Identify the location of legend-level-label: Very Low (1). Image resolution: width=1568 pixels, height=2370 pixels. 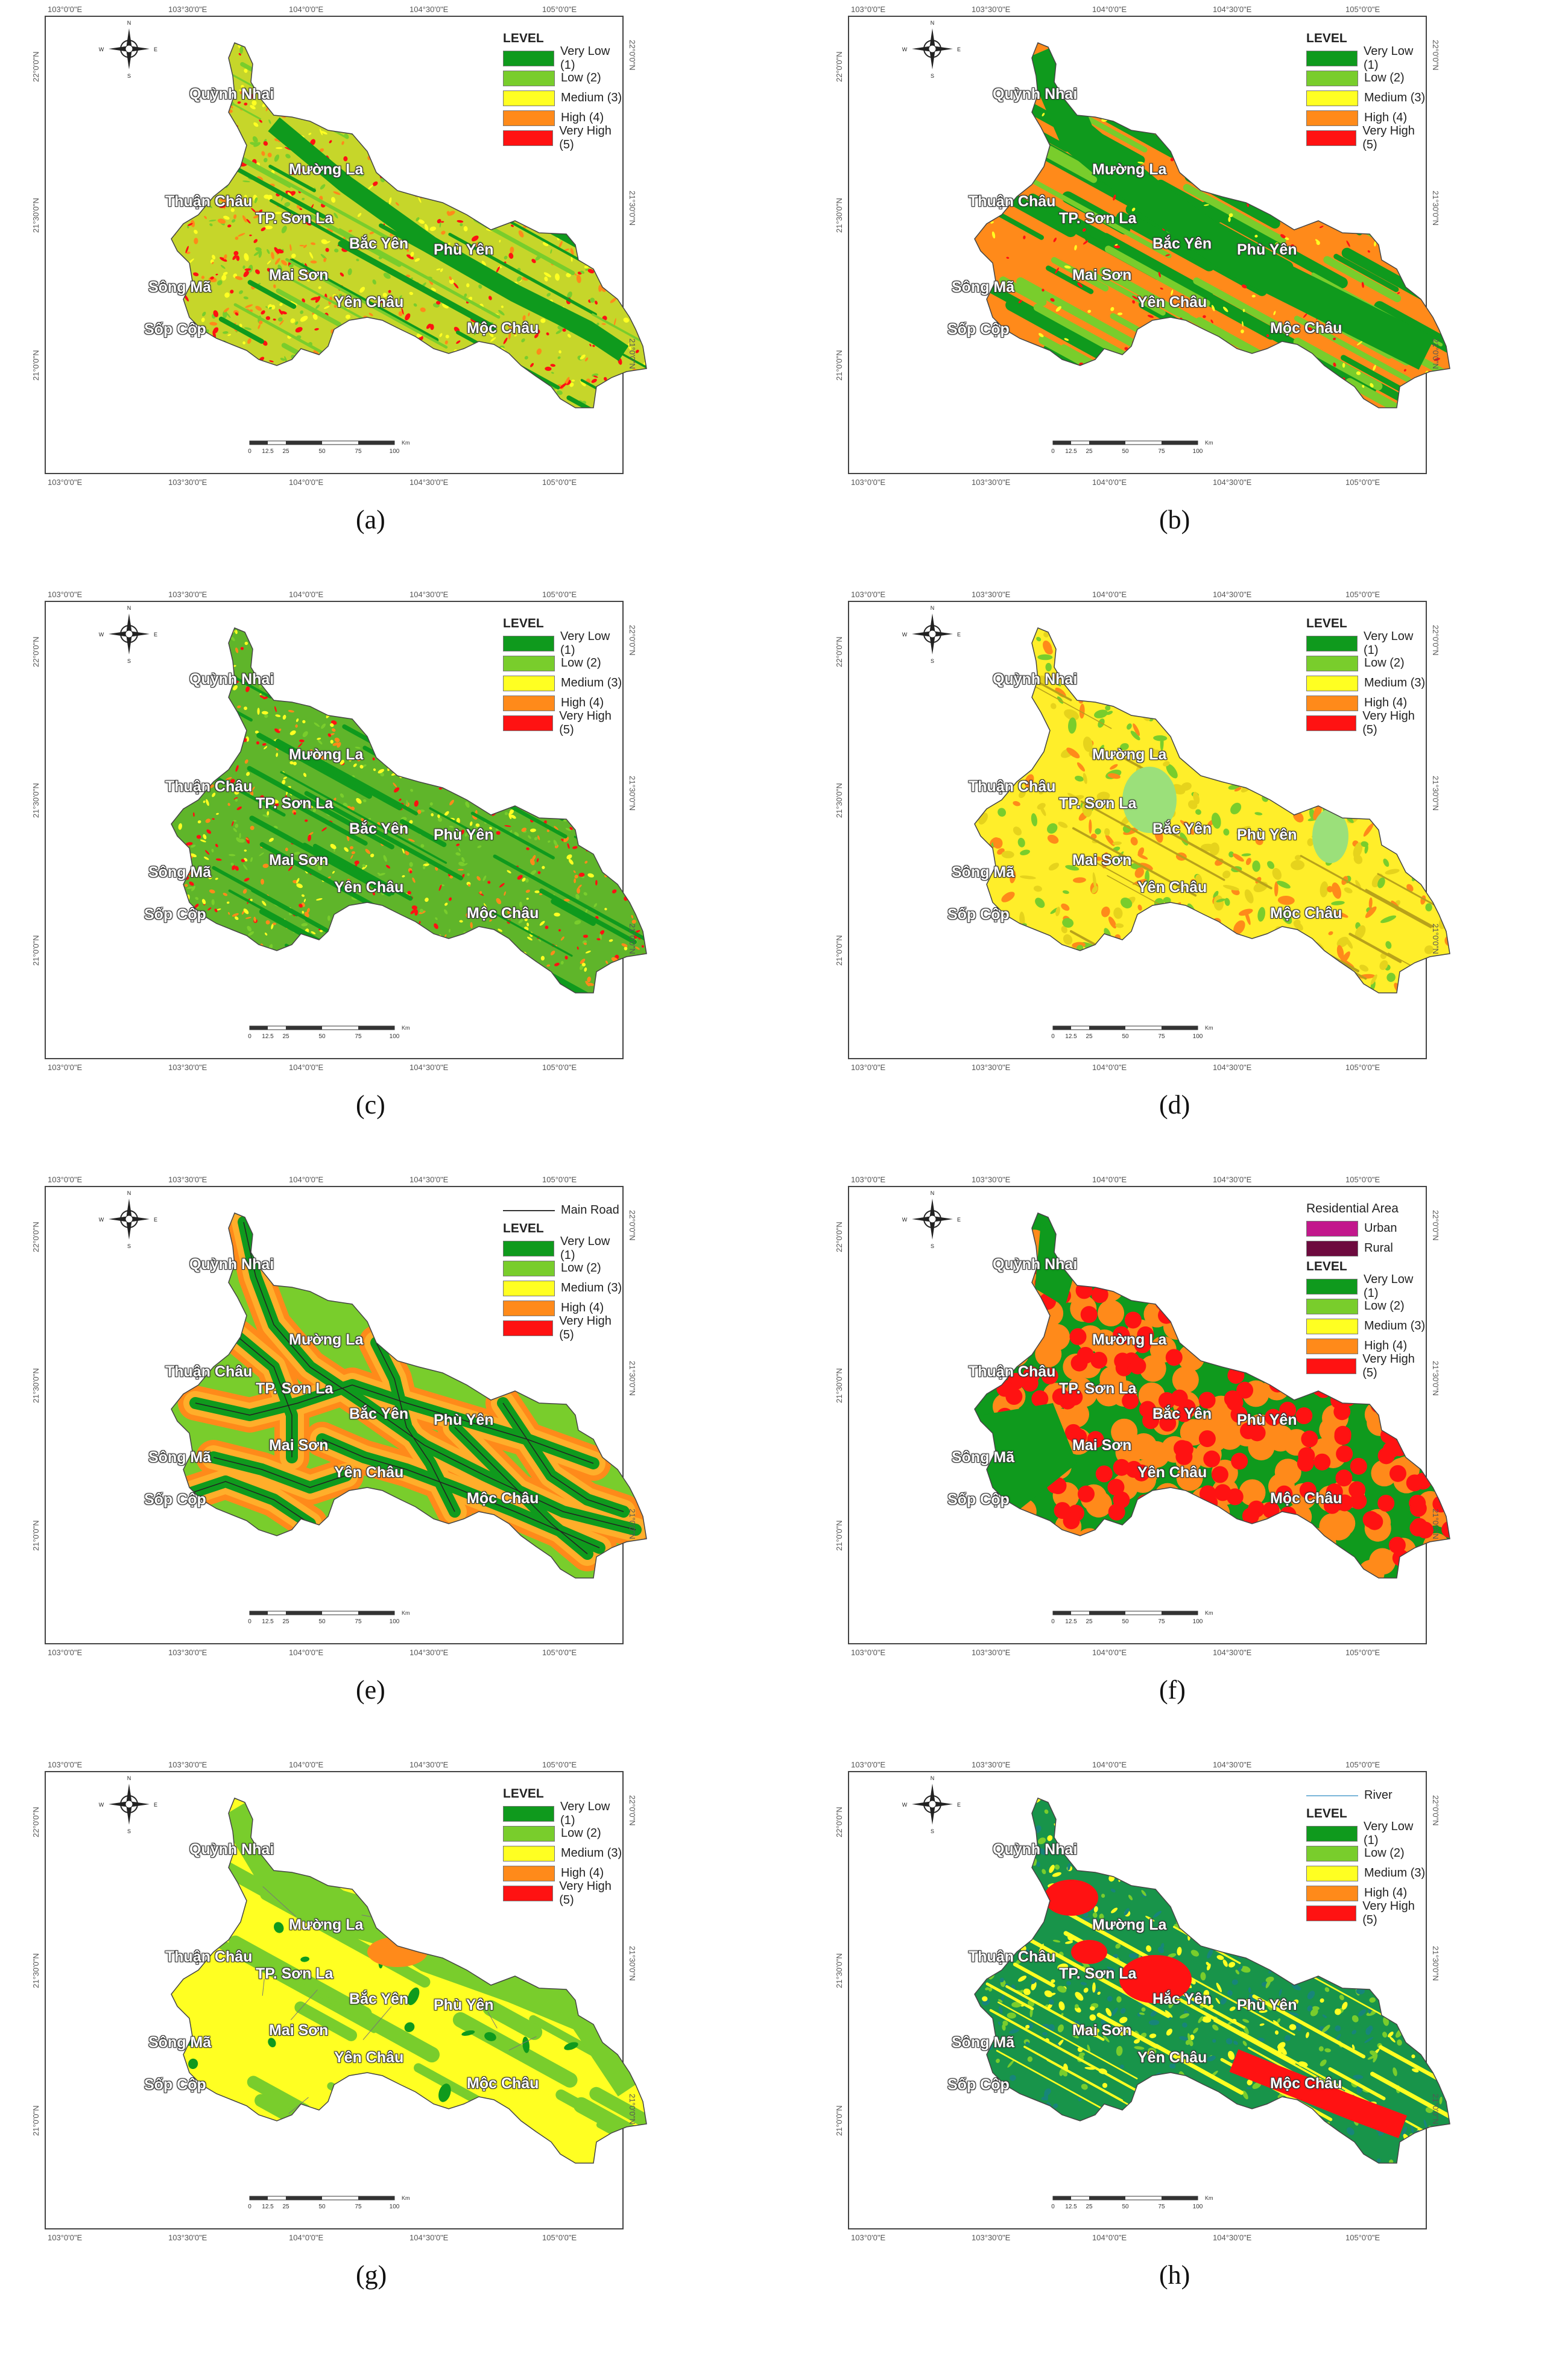
(1389, 1833).